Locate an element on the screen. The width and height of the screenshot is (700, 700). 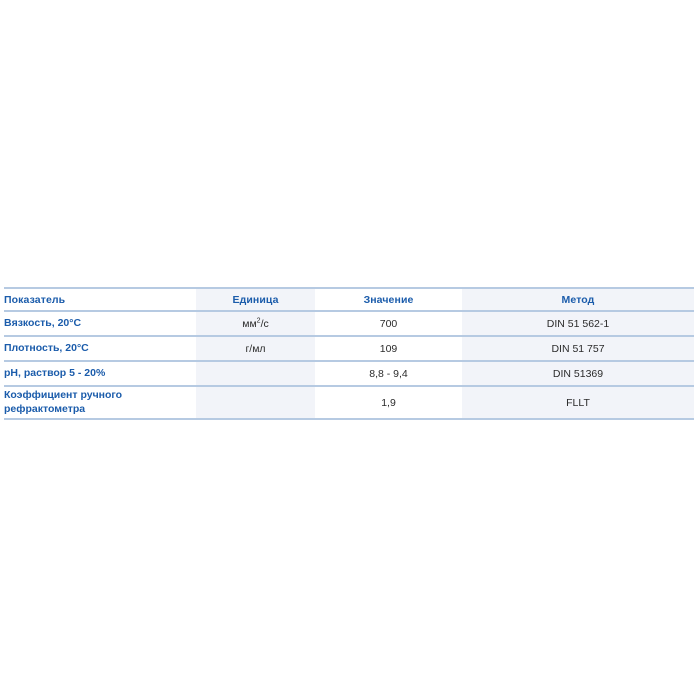
cell-unit: мм2/с is located at coordinates (255, 323).